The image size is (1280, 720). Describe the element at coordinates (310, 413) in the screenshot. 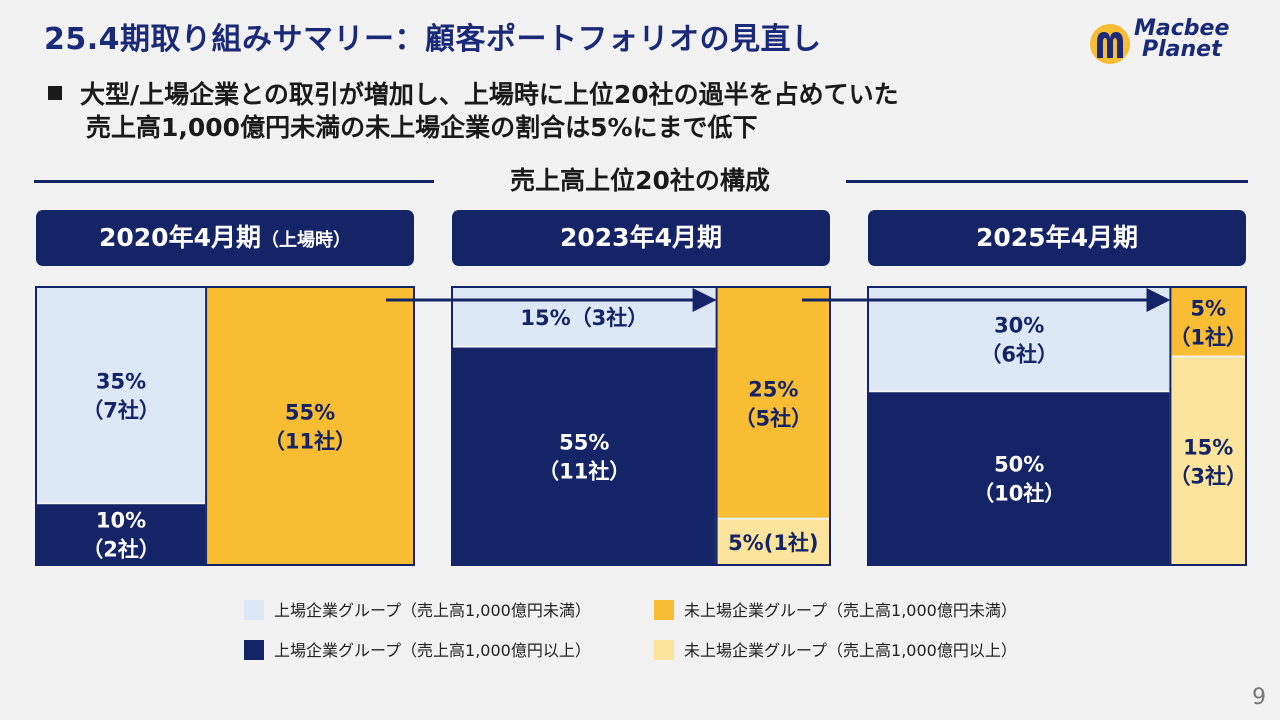

I see `bar-unlisted-under-1000-label: 55%` at that location.